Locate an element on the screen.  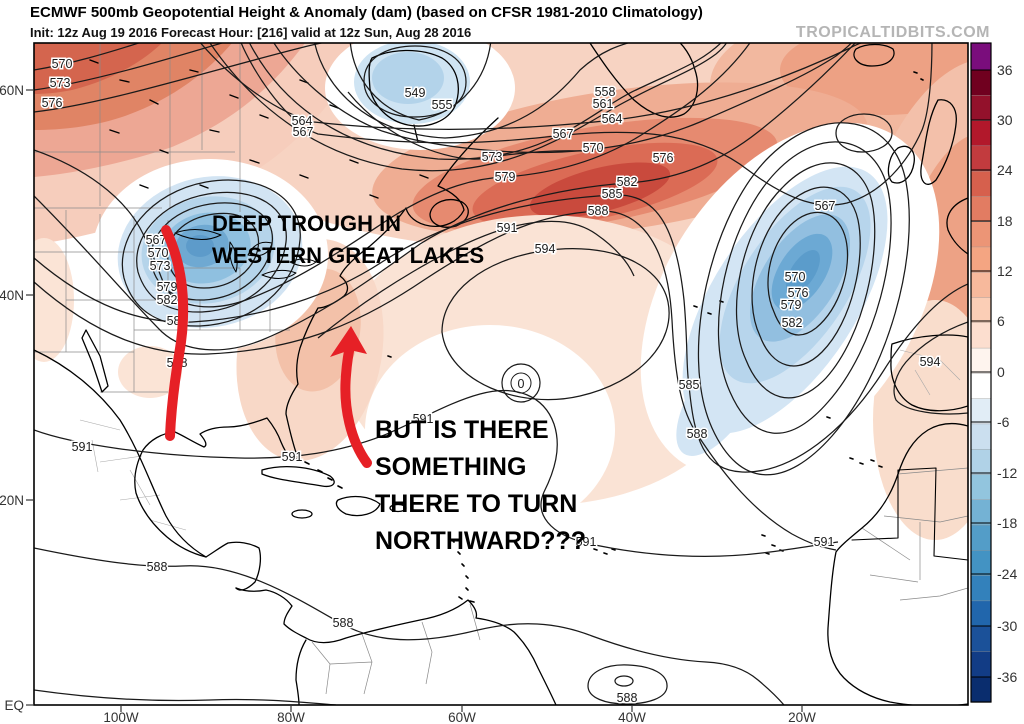
lon-label: 80W is located at coordinates (291, 717).